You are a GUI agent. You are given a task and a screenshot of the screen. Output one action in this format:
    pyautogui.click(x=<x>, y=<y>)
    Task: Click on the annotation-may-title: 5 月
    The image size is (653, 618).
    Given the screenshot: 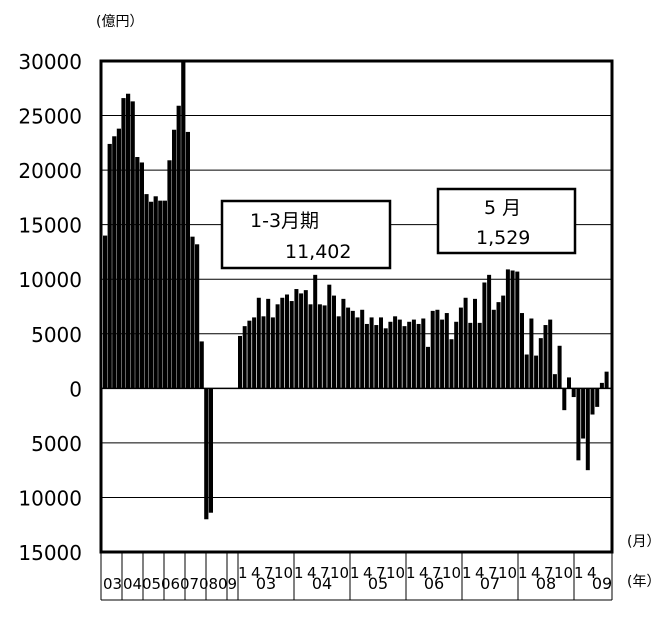 What is the action you would take?
    pyautogui.click(x=502, y=208)
    